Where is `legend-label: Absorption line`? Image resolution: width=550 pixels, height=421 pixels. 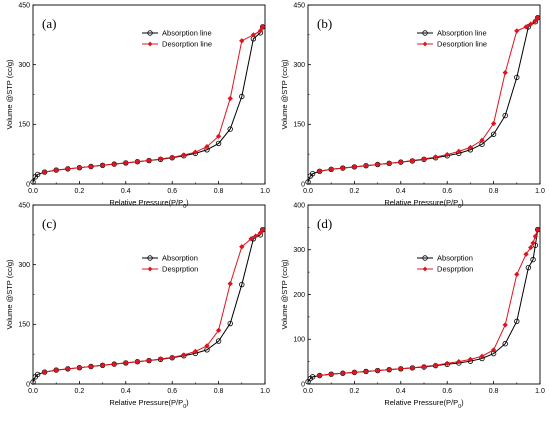
legend-label: Absorption line is located at coordinates (187, 33).